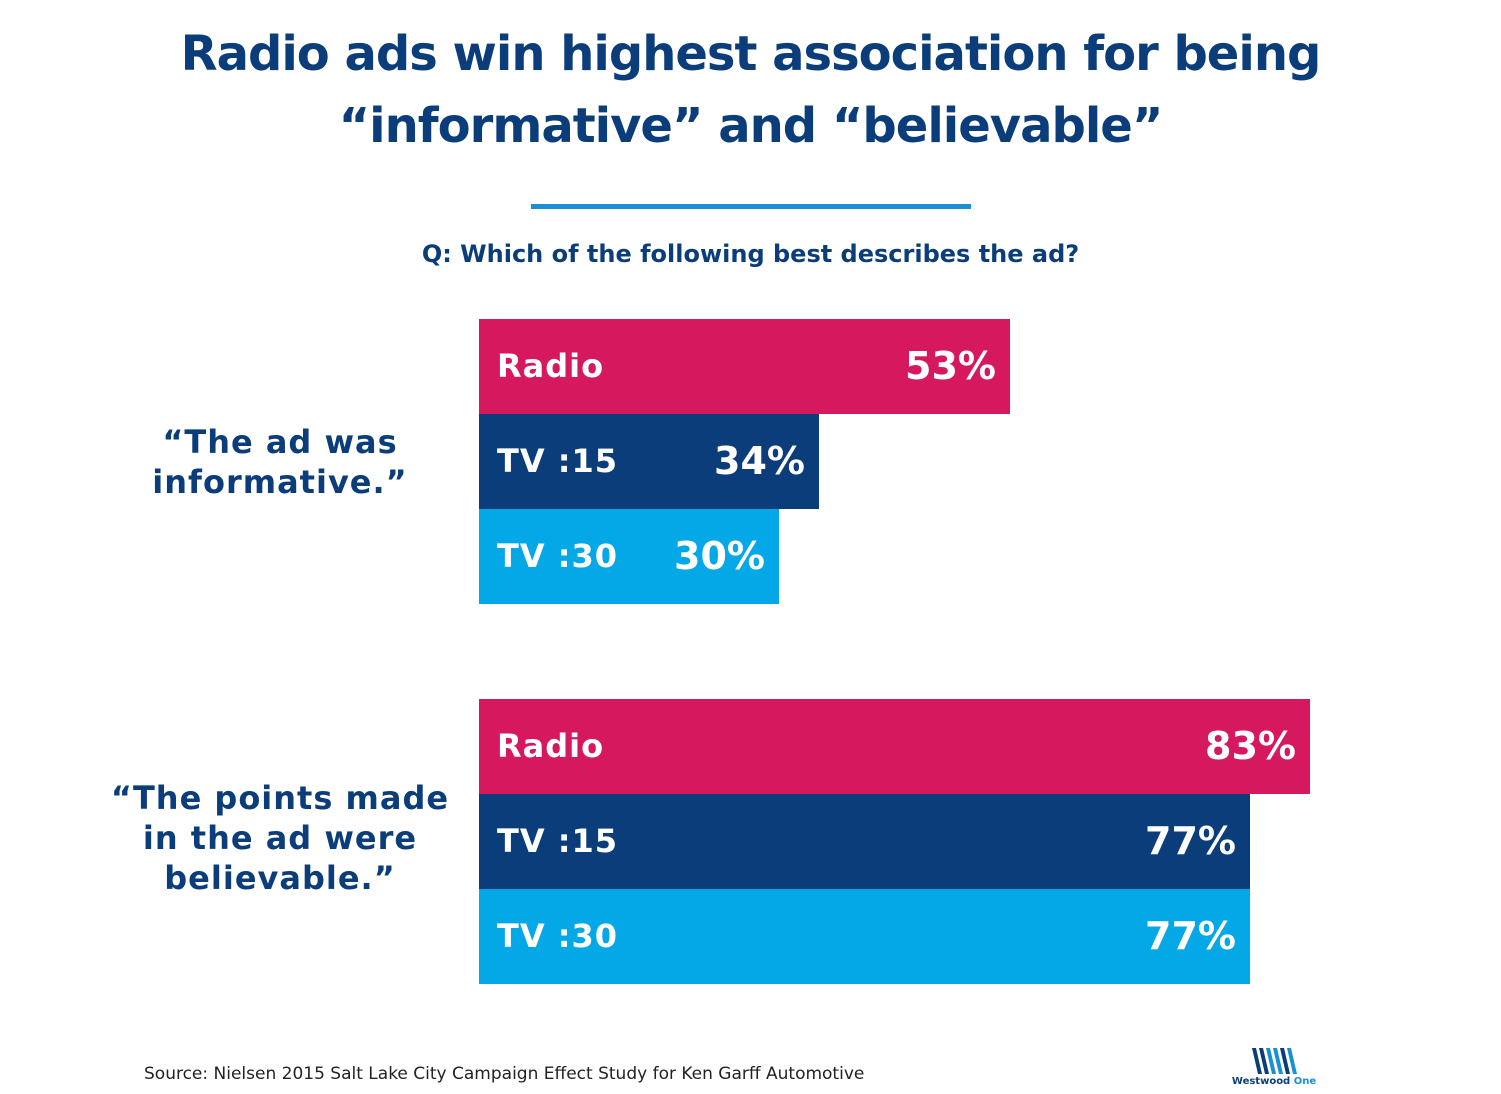  I want to click on title-divider, so click(751, 206).